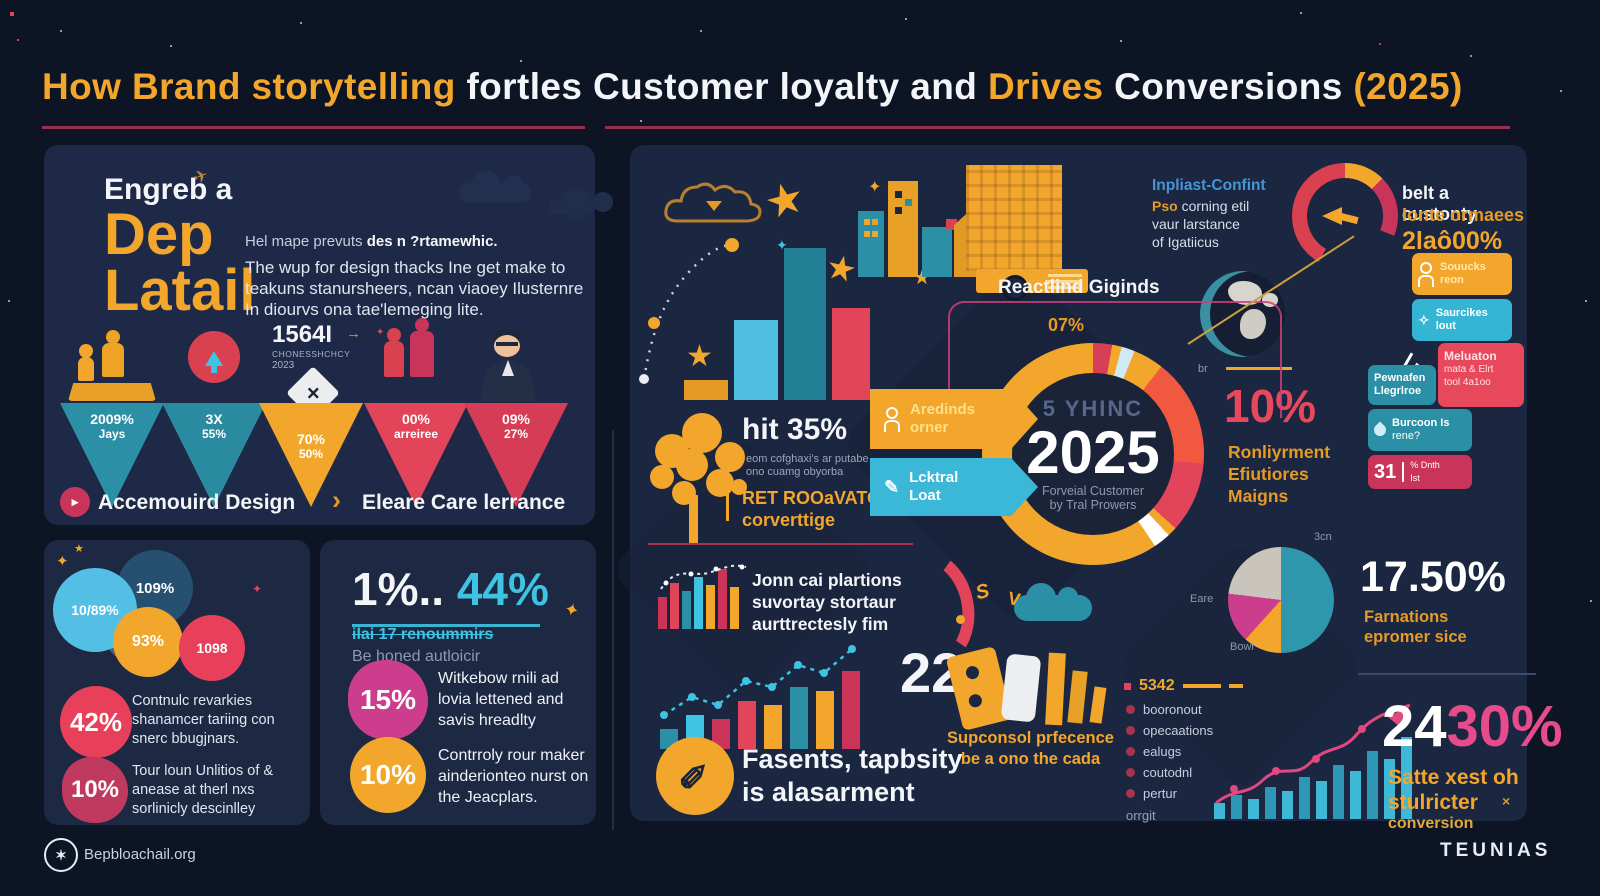 This screenshot has width=1600, height=896. What do you see at coordinates (1313, 761) in the screenshot?
I see `conversion-bar-chart` at bounding box center [1313, 761].